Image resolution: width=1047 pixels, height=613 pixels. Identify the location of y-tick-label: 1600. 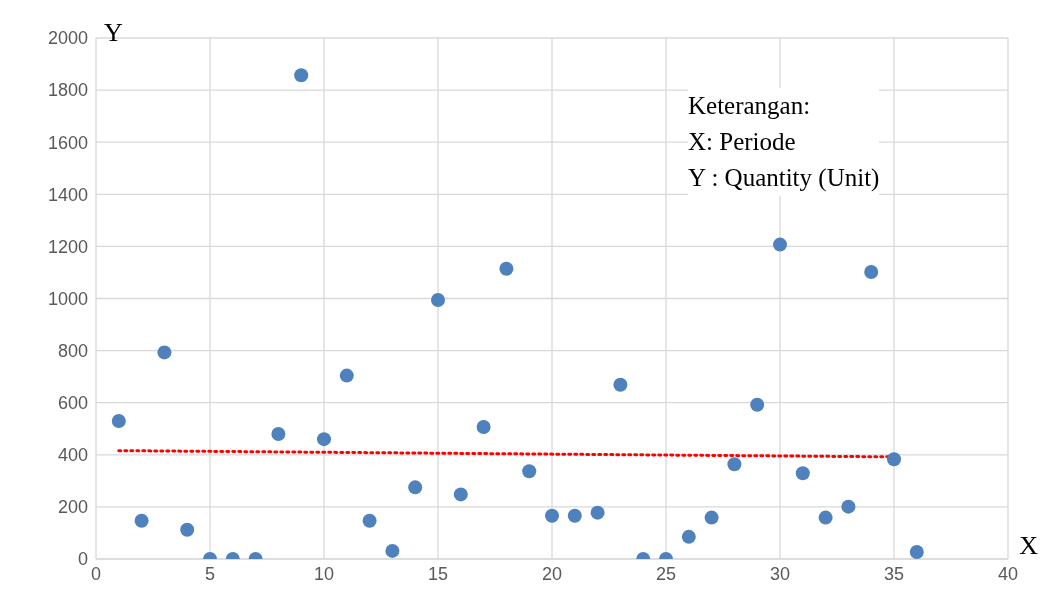
(67, 142).